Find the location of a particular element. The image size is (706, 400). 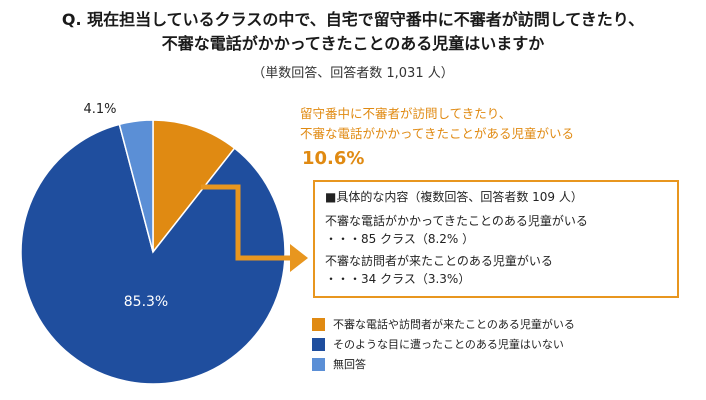

legend-label: 不審な電話や訪問者が来たことのある児童がいる is located at coordinates (454, 324).